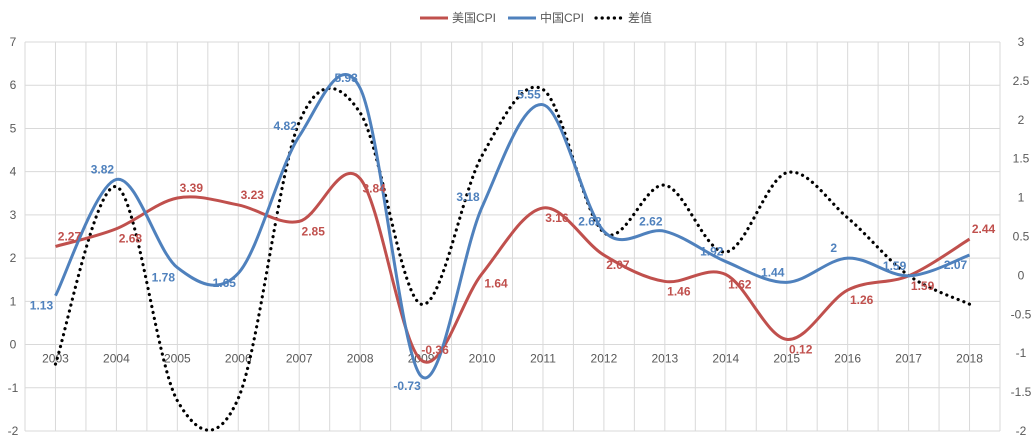 Image resolution: width=1034 pixels, height=445 pixels. What do you see at coordinates (712, 252) in the screenshot?
I see `data-label: 1.92` at bounding box center [712, 252].